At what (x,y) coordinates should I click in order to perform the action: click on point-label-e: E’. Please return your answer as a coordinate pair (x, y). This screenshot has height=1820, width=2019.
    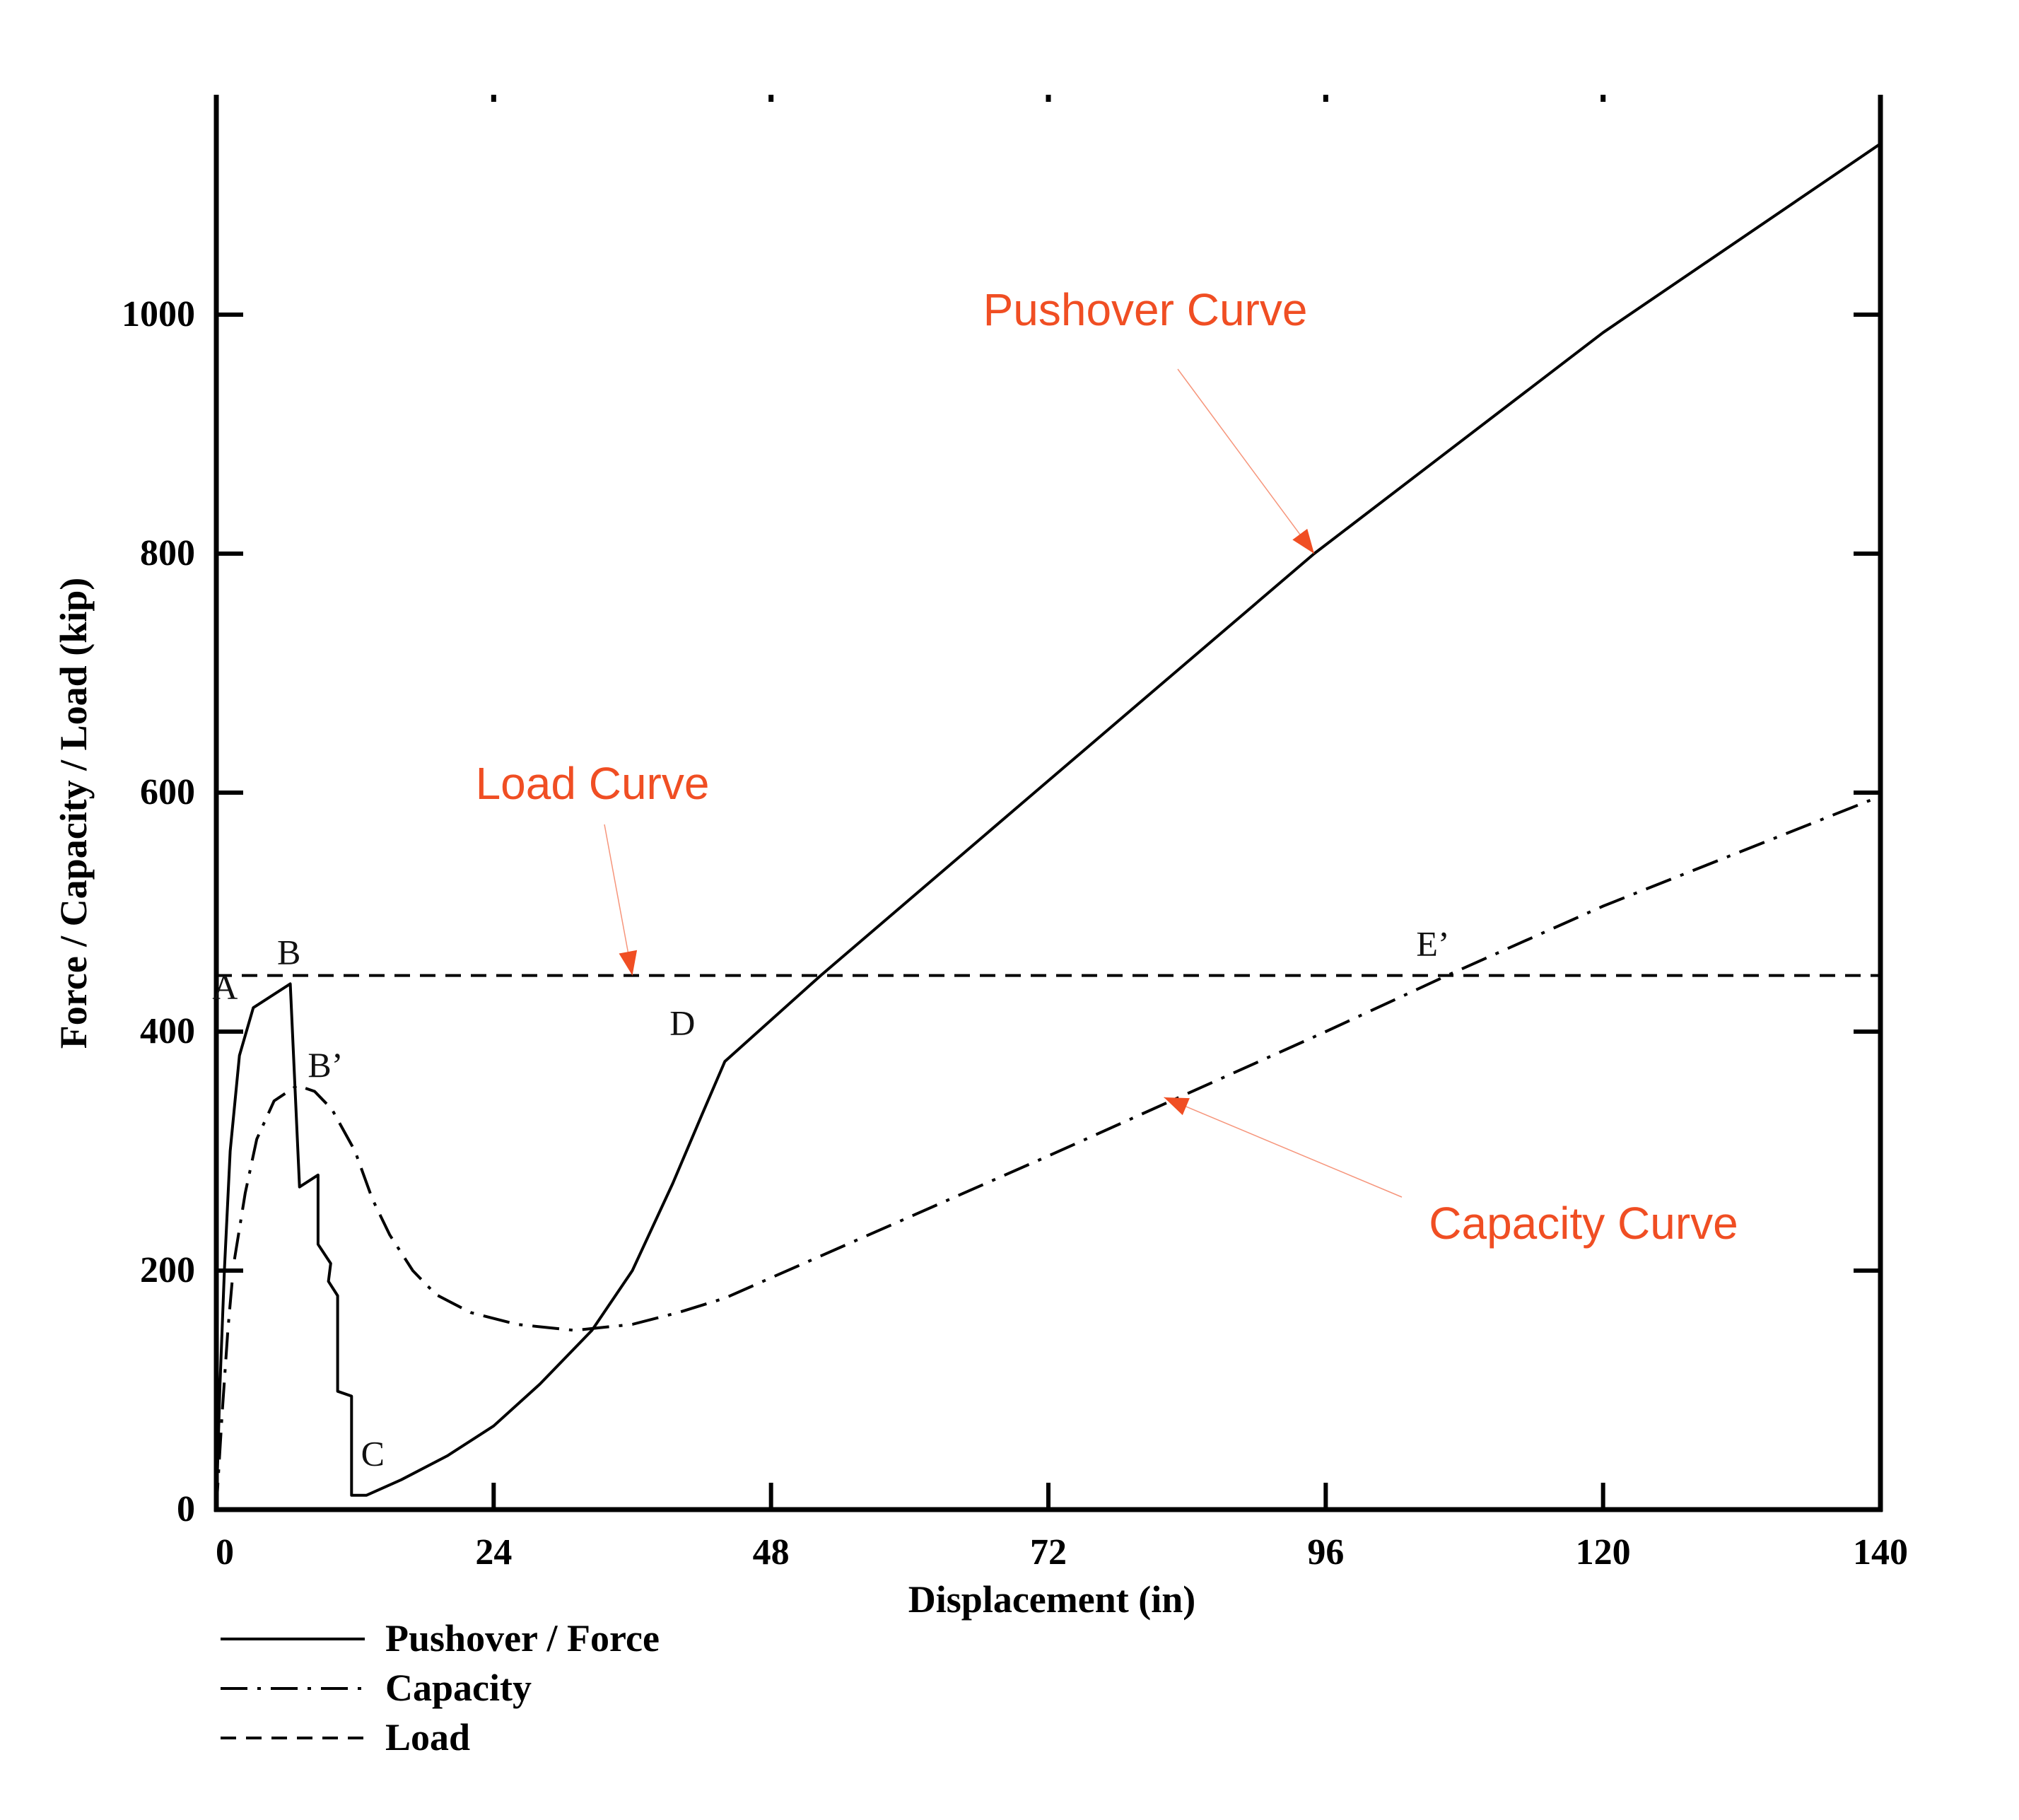
    Looking at the image, I should click on (1433, 944).